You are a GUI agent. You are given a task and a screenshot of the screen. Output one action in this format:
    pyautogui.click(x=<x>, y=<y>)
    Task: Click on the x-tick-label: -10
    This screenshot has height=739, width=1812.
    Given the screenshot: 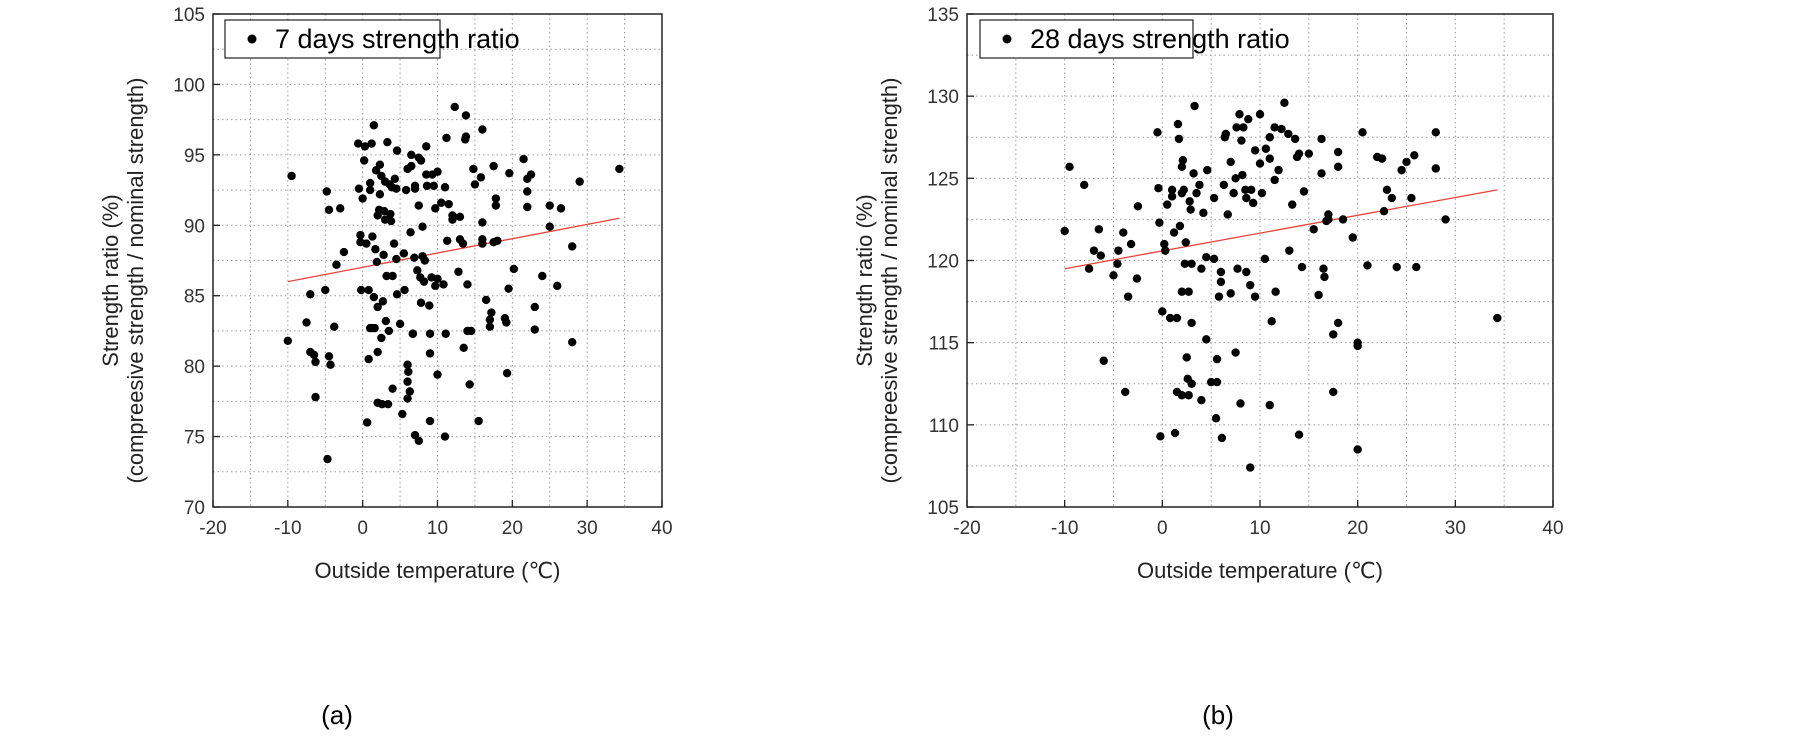 What is the action you would take?
    pyautogui.click(x=1064, y=528)
    